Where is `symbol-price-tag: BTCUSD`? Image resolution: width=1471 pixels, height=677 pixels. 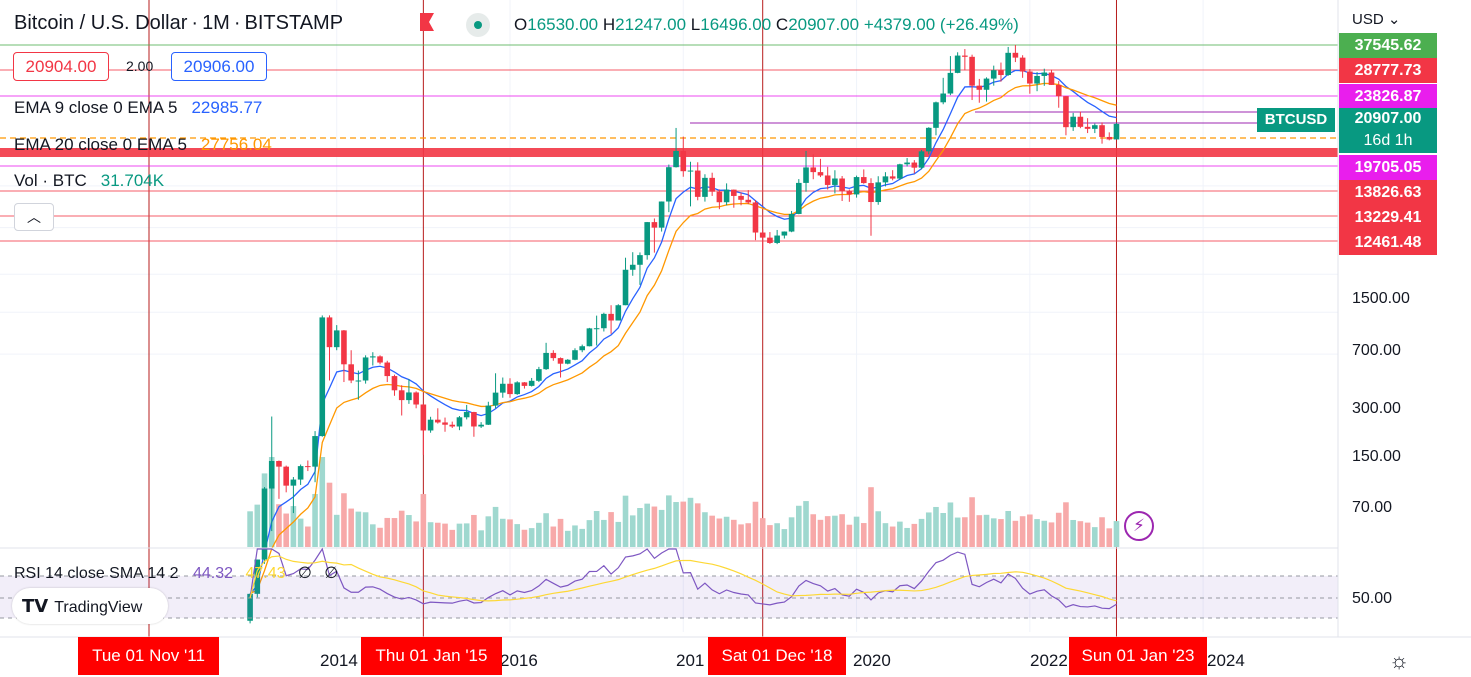 symbol-price-tag: BTCUSD is located at coordinates (1296, 120).